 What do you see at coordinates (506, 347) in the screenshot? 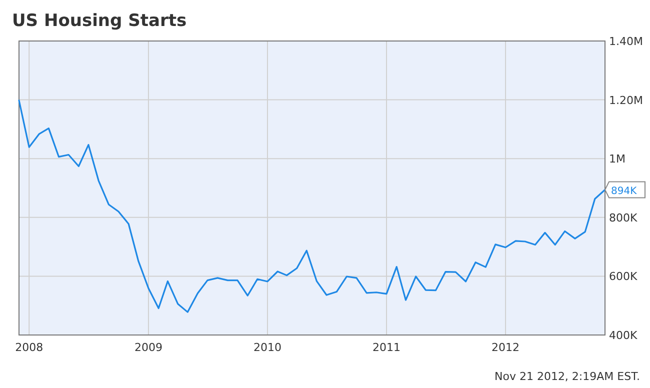
I see `x-tick-label: 2012` at bounding box center [506, 347].